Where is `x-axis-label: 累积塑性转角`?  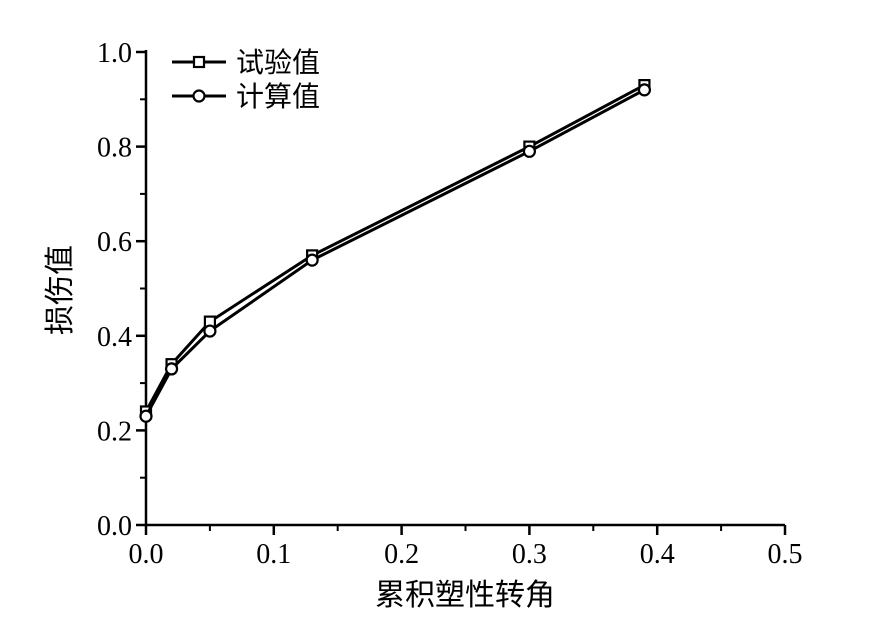 x-axis-label: 累积塑性转角 is located at coordinates (465, 595).